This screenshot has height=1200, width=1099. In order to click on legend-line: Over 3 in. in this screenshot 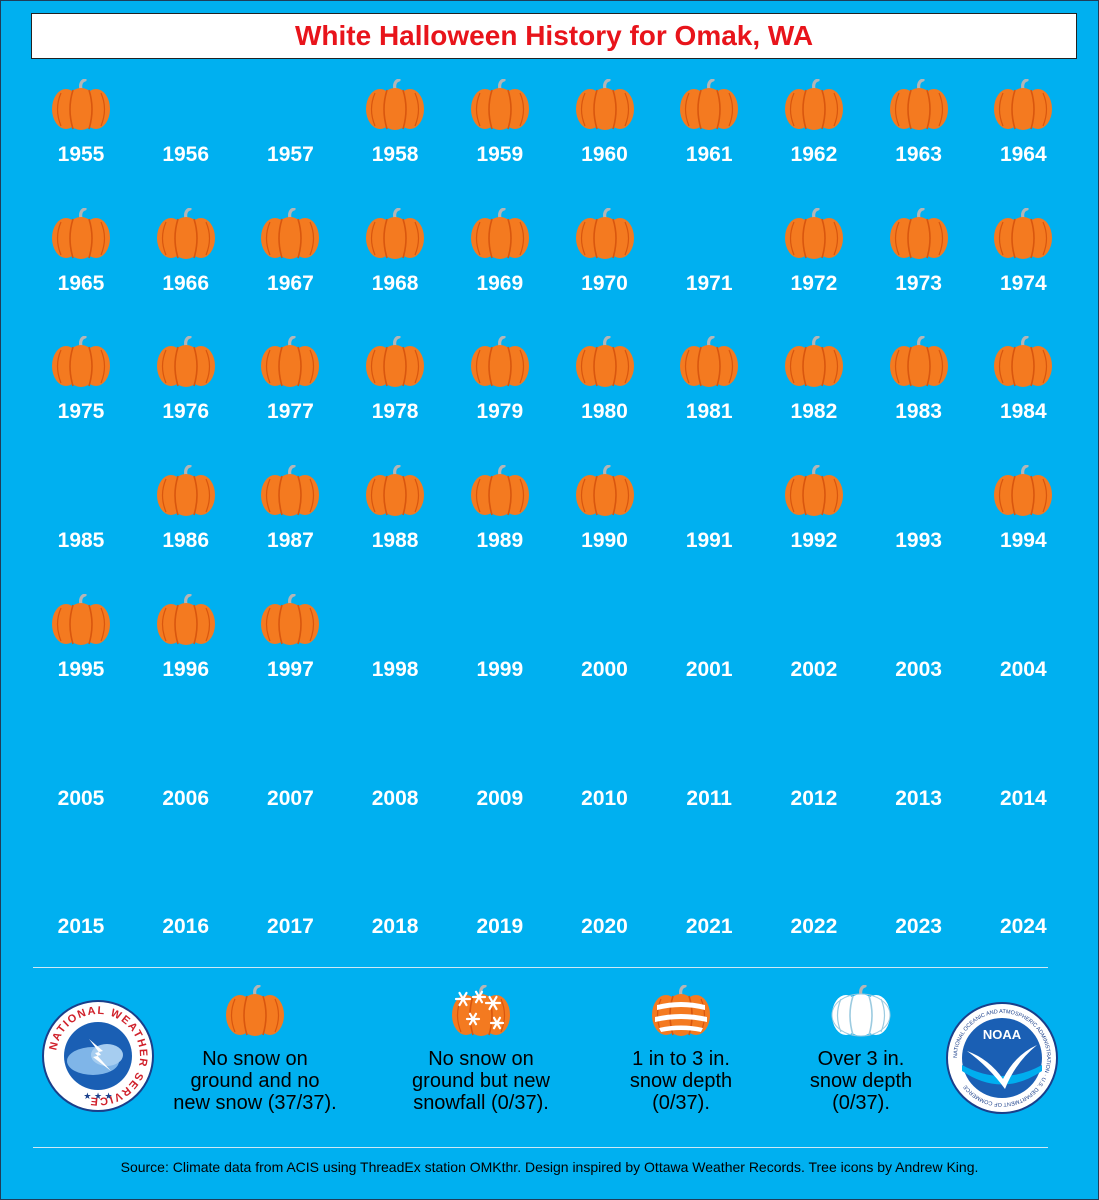, I will do `click(861, 1059)`.